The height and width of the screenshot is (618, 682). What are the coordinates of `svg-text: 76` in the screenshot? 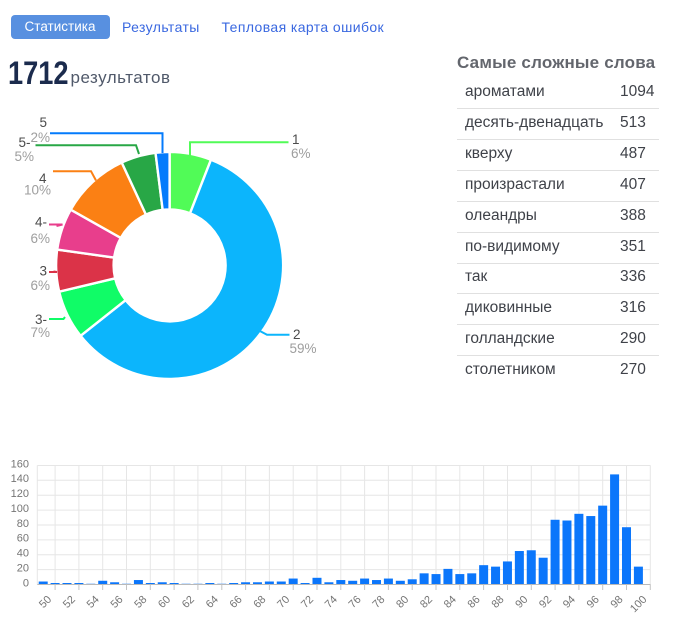 It's located at (355, 602).